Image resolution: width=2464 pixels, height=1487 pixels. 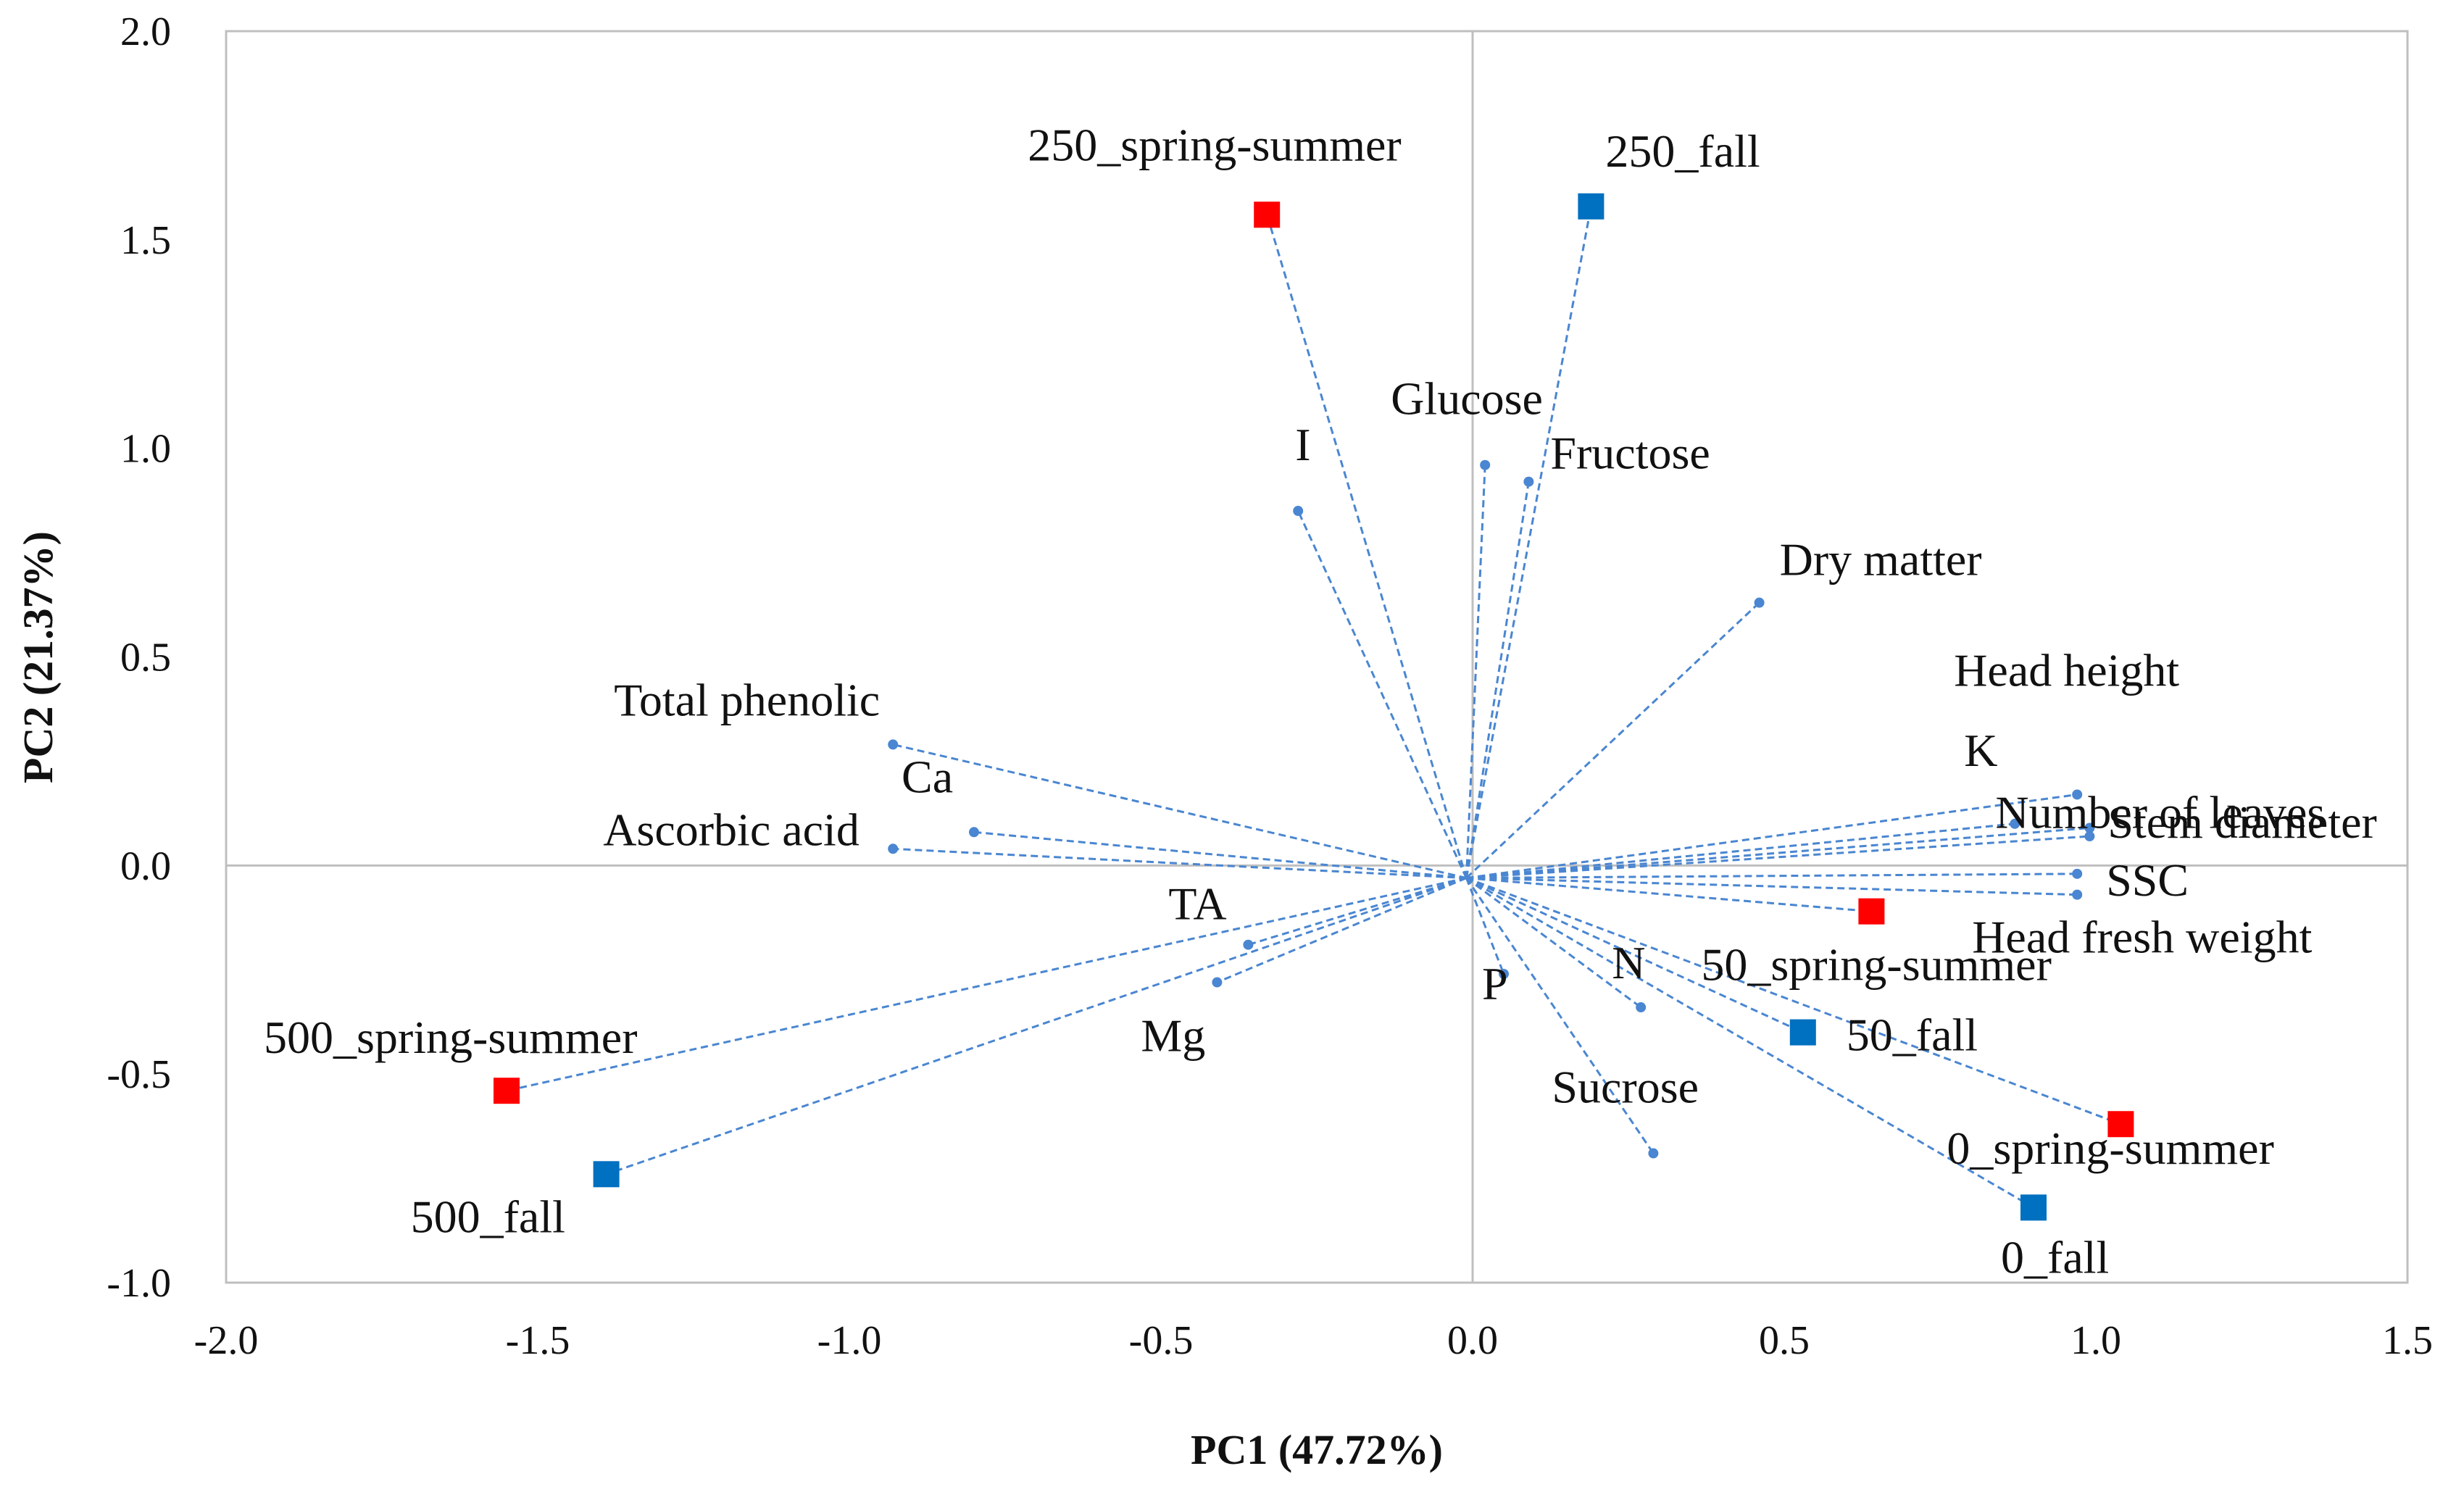 What do you see at coordinates (1554, 943) in the screenshot?
I see `loading-line-n` at bounding box center [1554, 943].